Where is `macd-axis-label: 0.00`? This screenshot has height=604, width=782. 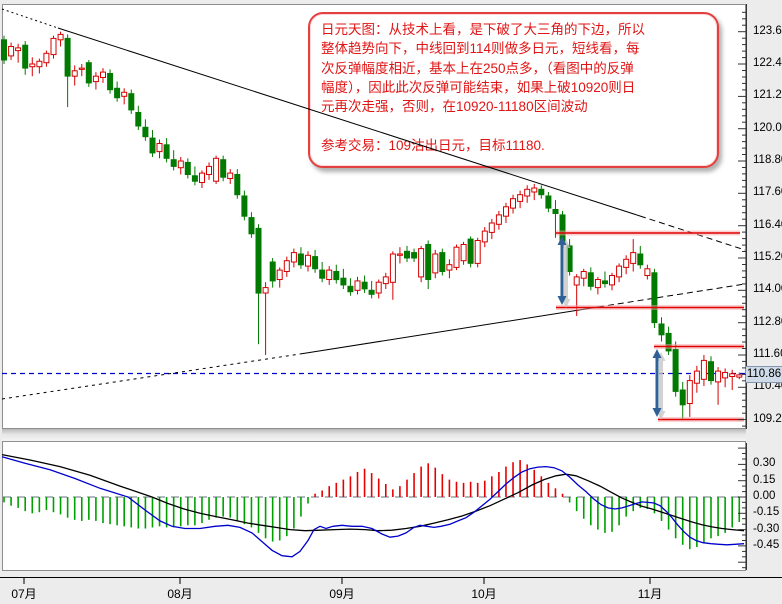 macd-axis-label: 0.00 is located at coordinates (764, 496).